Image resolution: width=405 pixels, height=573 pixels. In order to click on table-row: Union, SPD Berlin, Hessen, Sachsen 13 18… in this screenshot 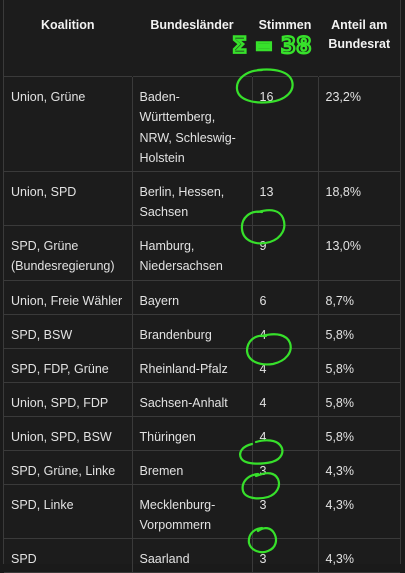, I will do `click(202, 198)`.